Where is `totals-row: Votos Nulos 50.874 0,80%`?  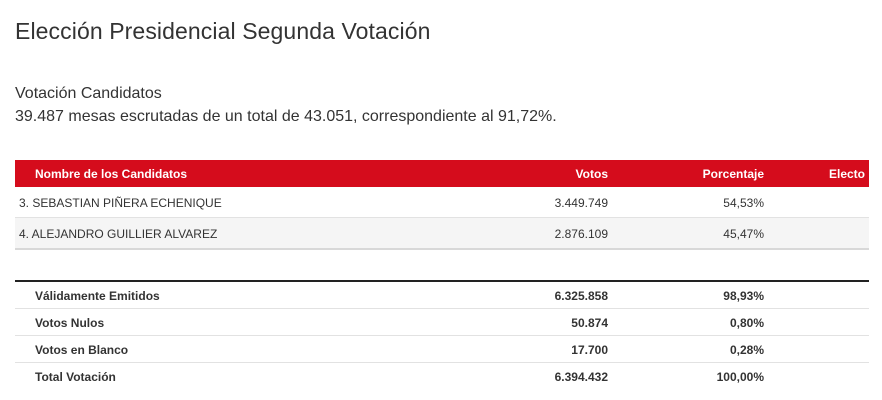
totals-row: Votos Nulos 50.874 0,80% is located at coordinates (442, 322).